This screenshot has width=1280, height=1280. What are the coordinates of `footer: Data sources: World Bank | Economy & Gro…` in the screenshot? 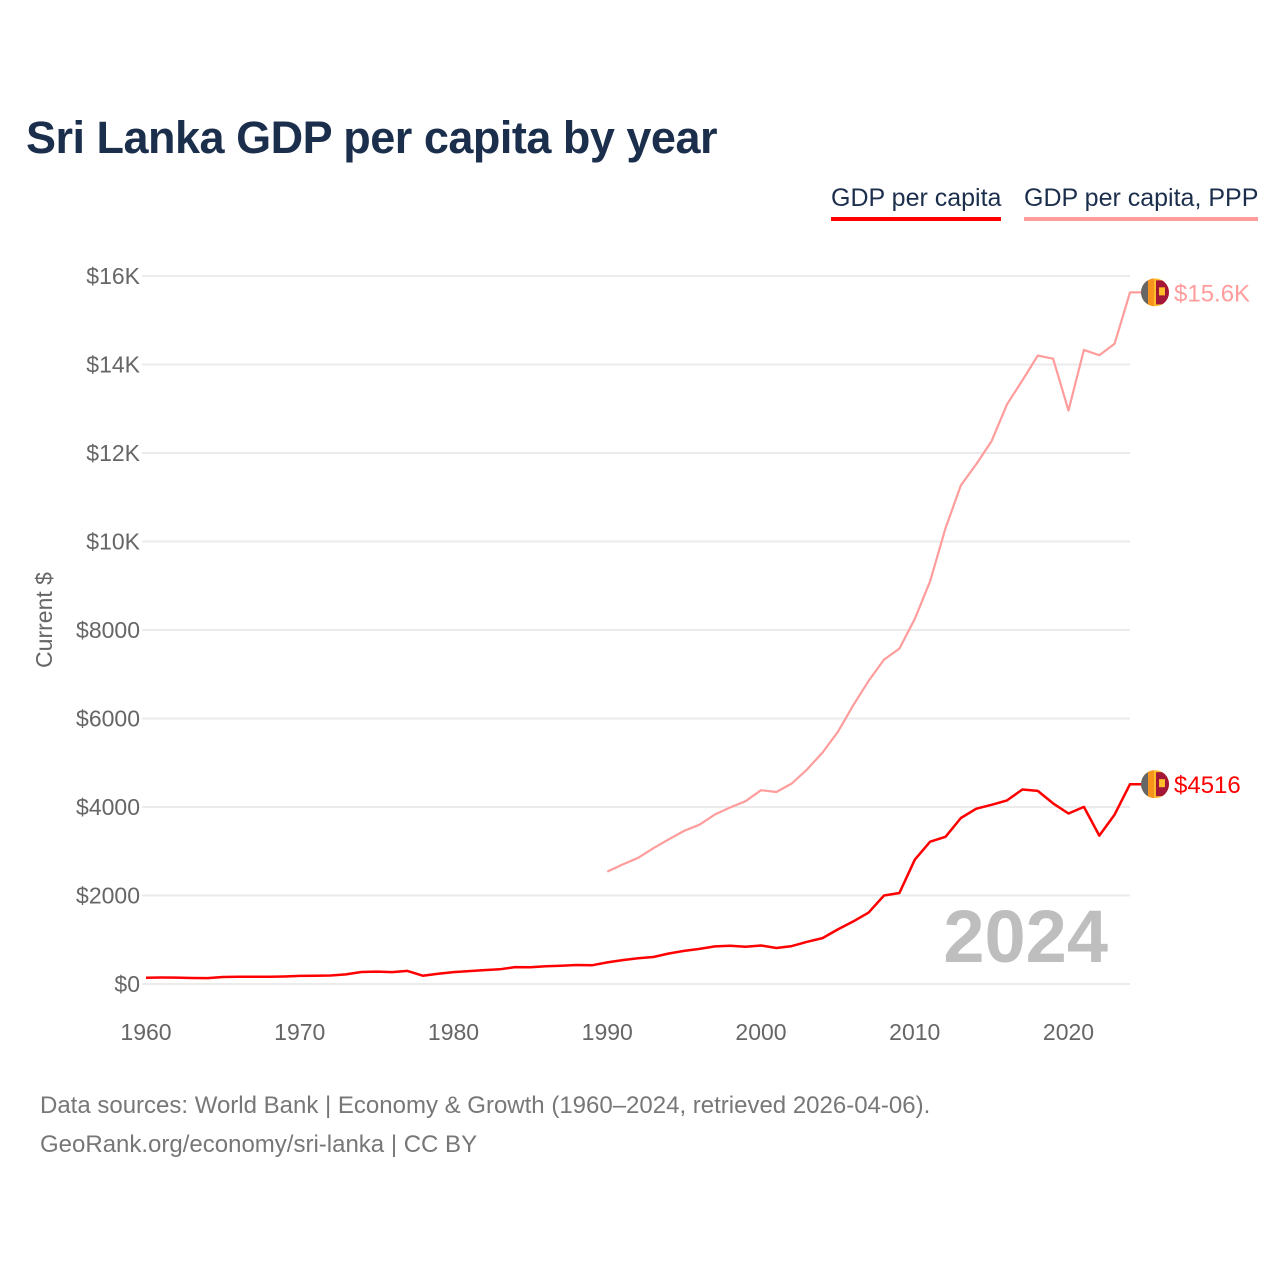 It's located at (485, 1125).